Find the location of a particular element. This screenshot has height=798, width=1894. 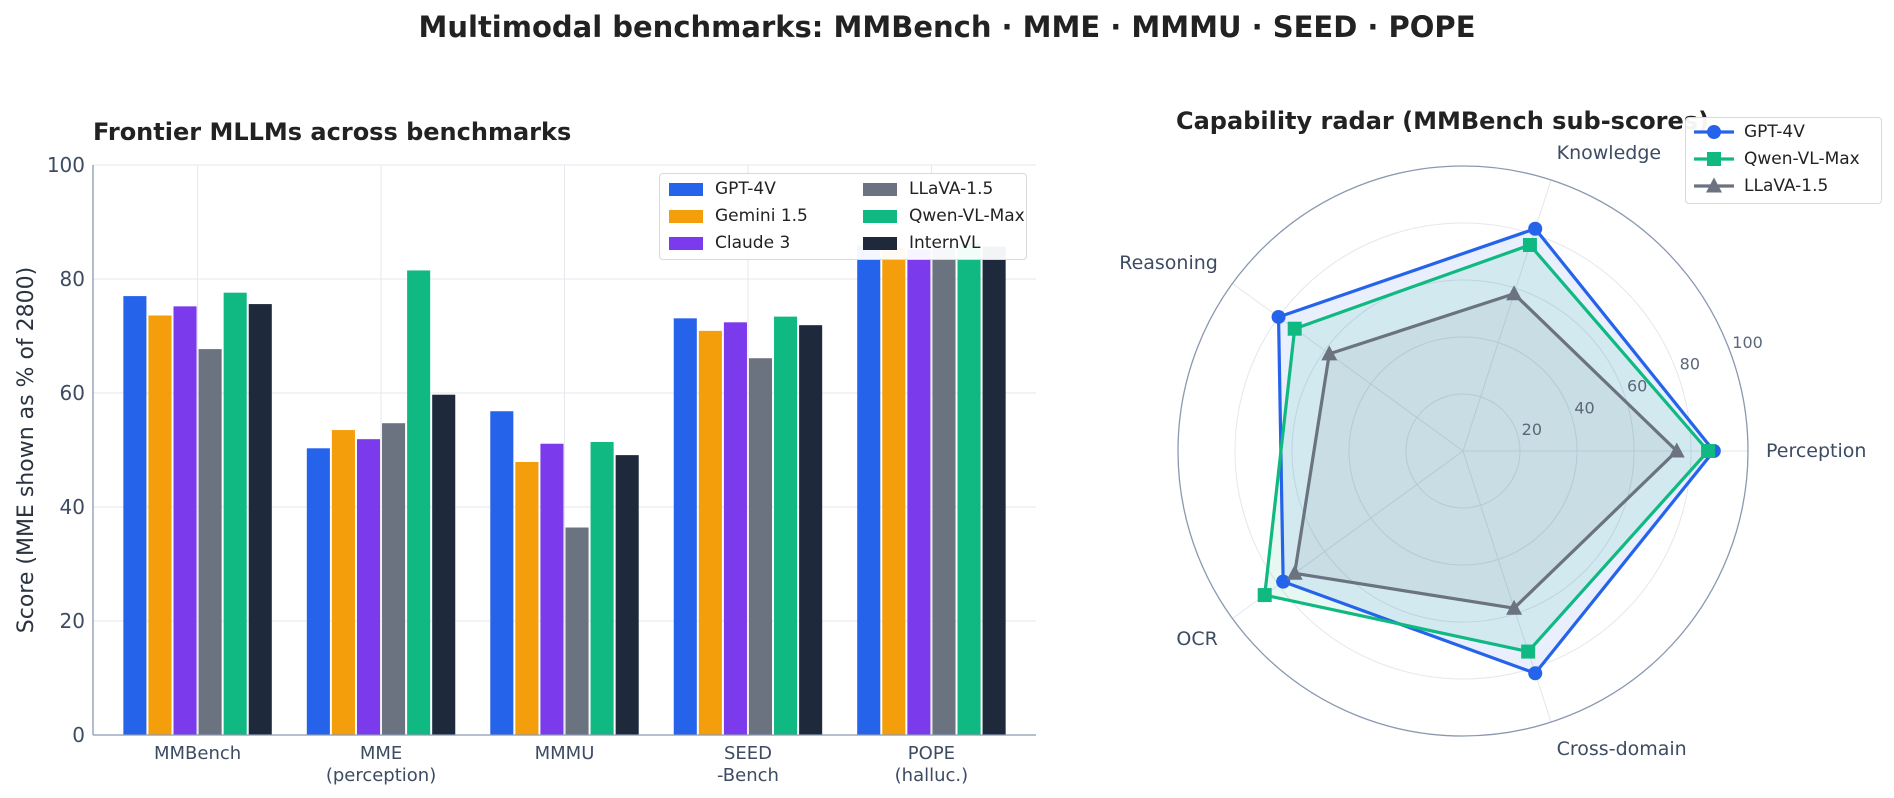

x-tick-label: MMMU is located at coordinates (565, 753).